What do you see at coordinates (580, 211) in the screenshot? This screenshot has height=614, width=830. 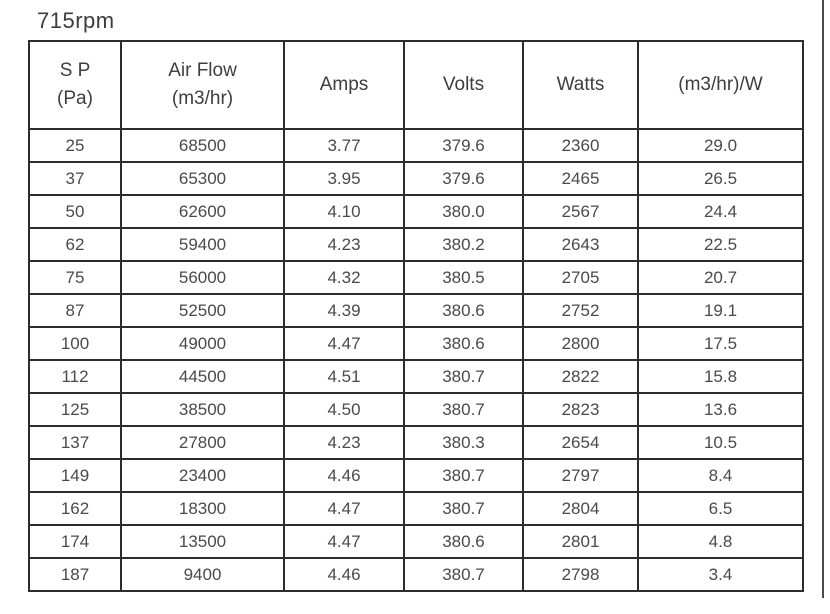 I see `table-cell: 2567` at bounding box center [580, 211].